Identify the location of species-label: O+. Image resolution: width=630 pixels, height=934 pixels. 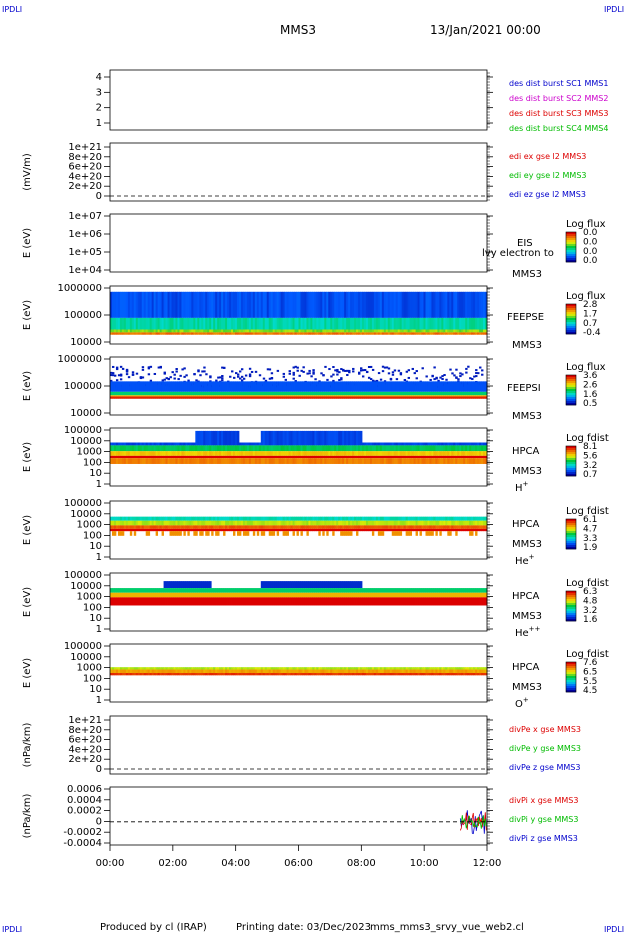
(522, 703).